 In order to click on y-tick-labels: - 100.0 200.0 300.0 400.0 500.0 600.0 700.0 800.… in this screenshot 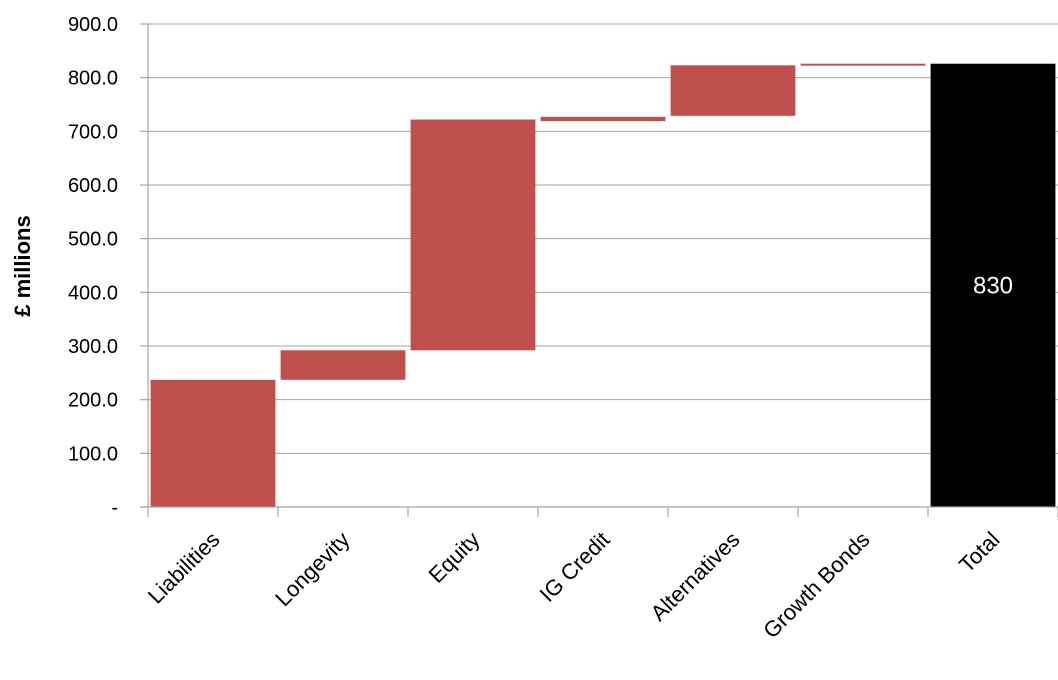, I will do `click(93, 266)`.